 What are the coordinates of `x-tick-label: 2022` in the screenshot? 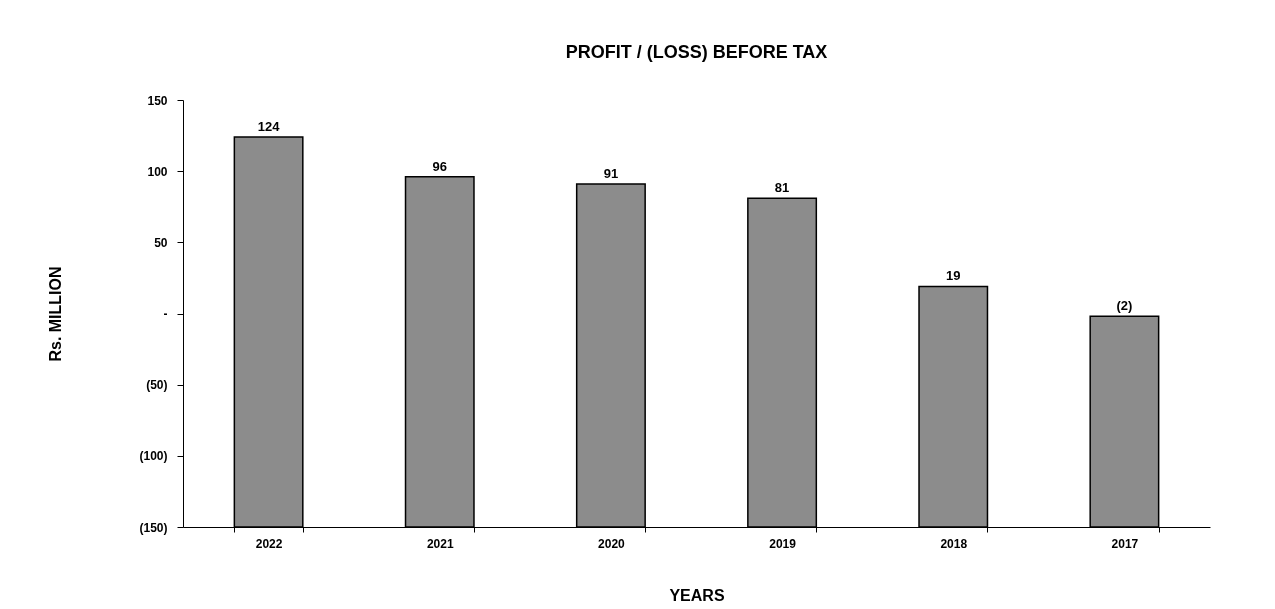 It's located at (269, 543).